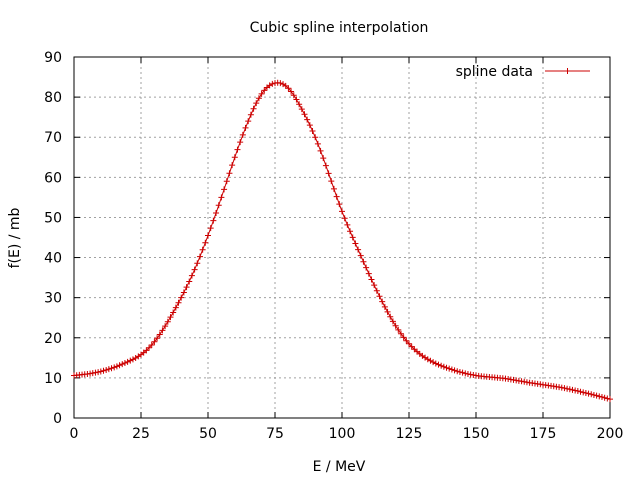 The height and width of the screenshot is (480, 640). What do you see at coordinates (409, 434) in the screenshot?
I see `x-tick-label: 125` at bounding box center [409, 434].